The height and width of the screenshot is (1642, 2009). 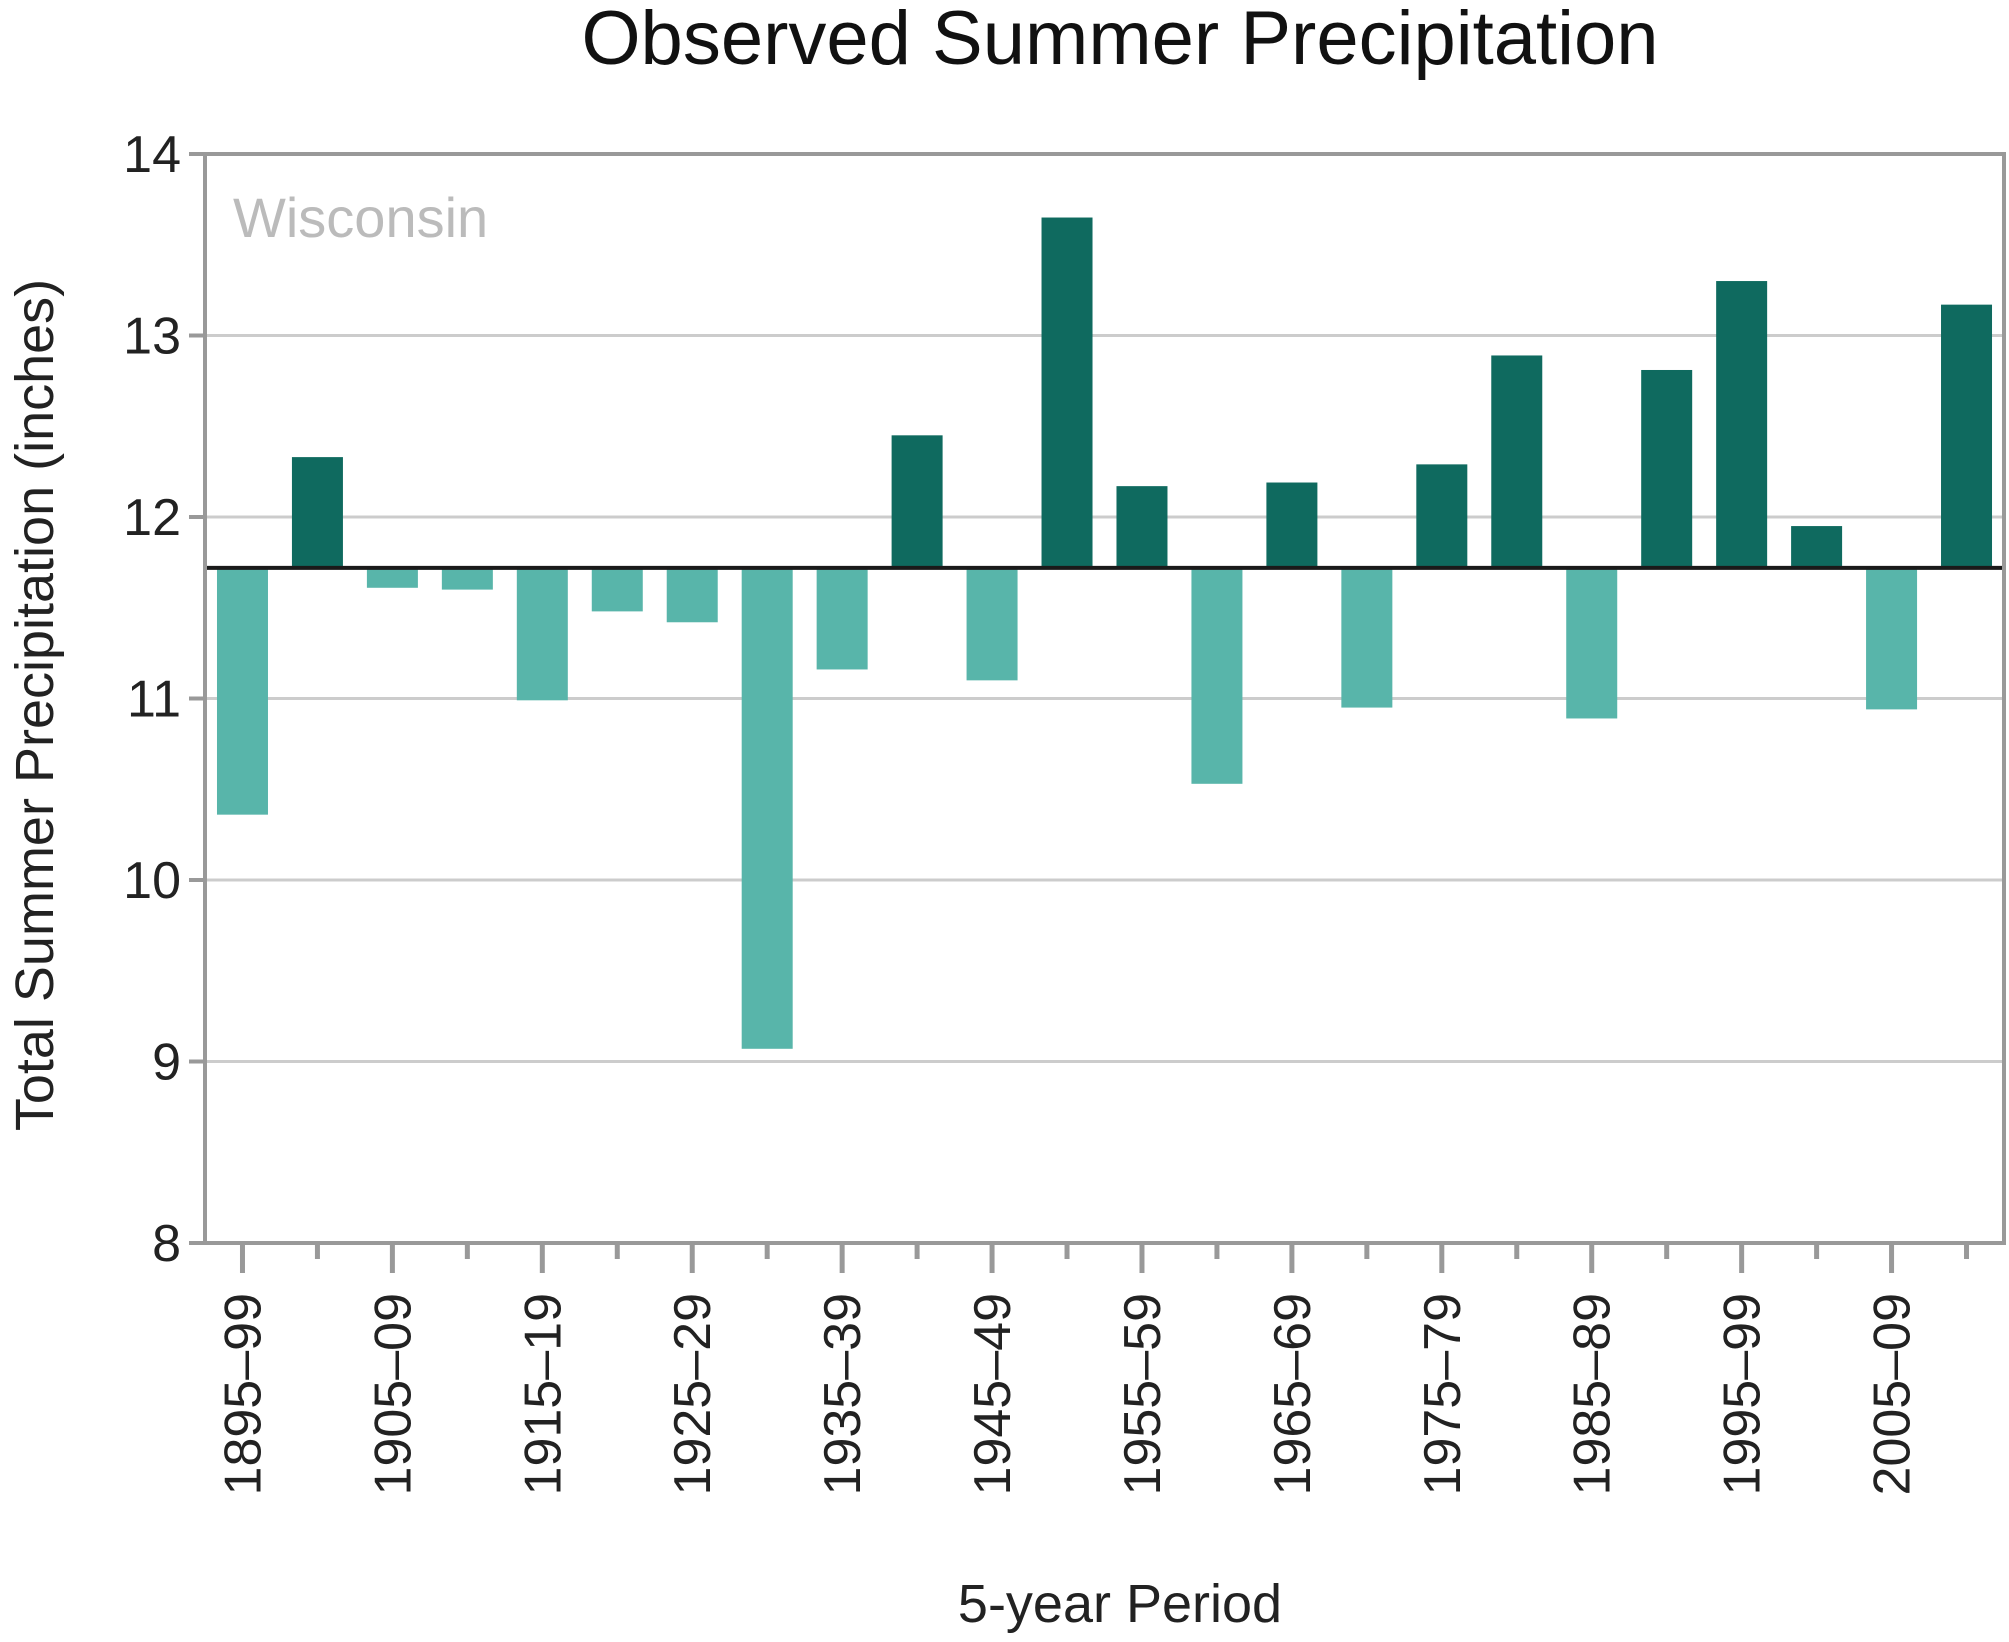 What do you see at coordinates (152, 881) in the screenshot?
I see `y-tick-label: 10` at bounding box center [152, 881].